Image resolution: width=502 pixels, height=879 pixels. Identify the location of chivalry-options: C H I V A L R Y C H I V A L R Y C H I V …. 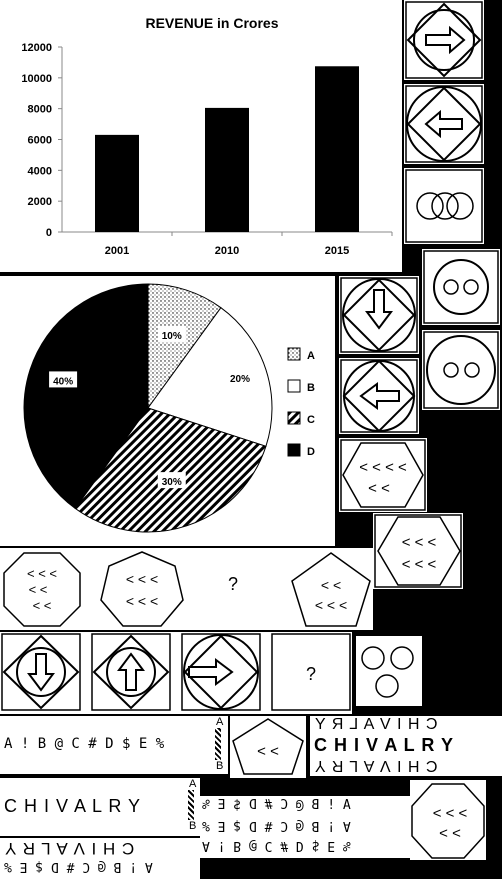
(406, 746).